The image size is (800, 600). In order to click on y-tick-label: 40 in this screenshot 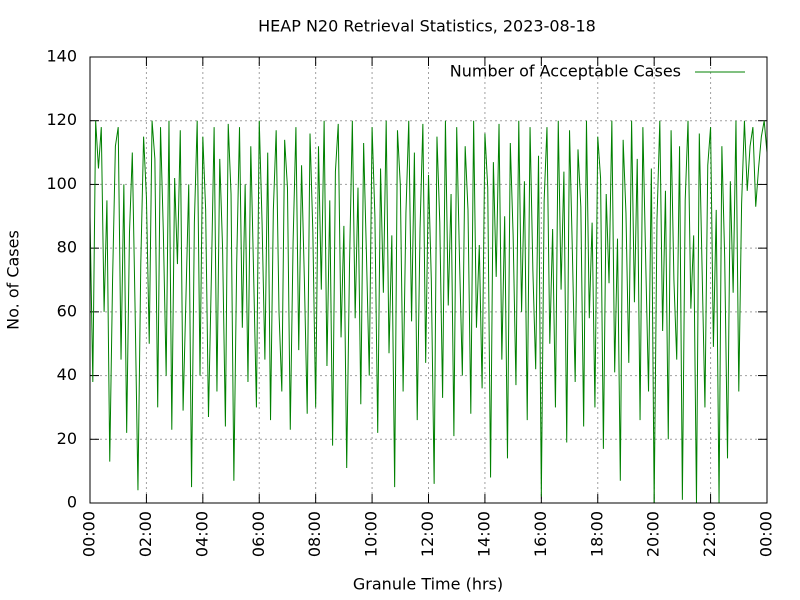, I will do `click(67, 374)`.